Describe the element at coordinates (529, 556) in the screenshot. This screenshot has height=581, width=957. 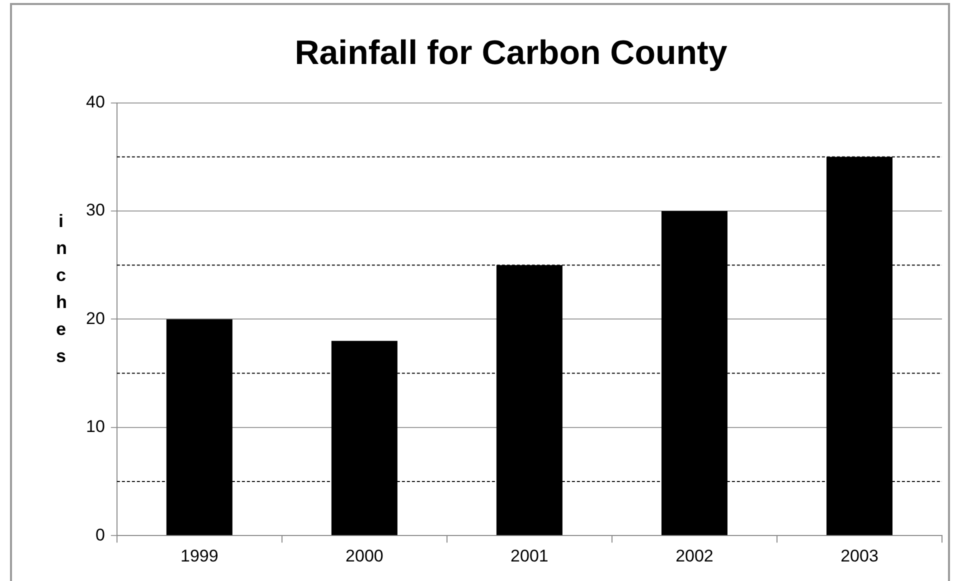
I see `x-tick-label: 2001` at that location.